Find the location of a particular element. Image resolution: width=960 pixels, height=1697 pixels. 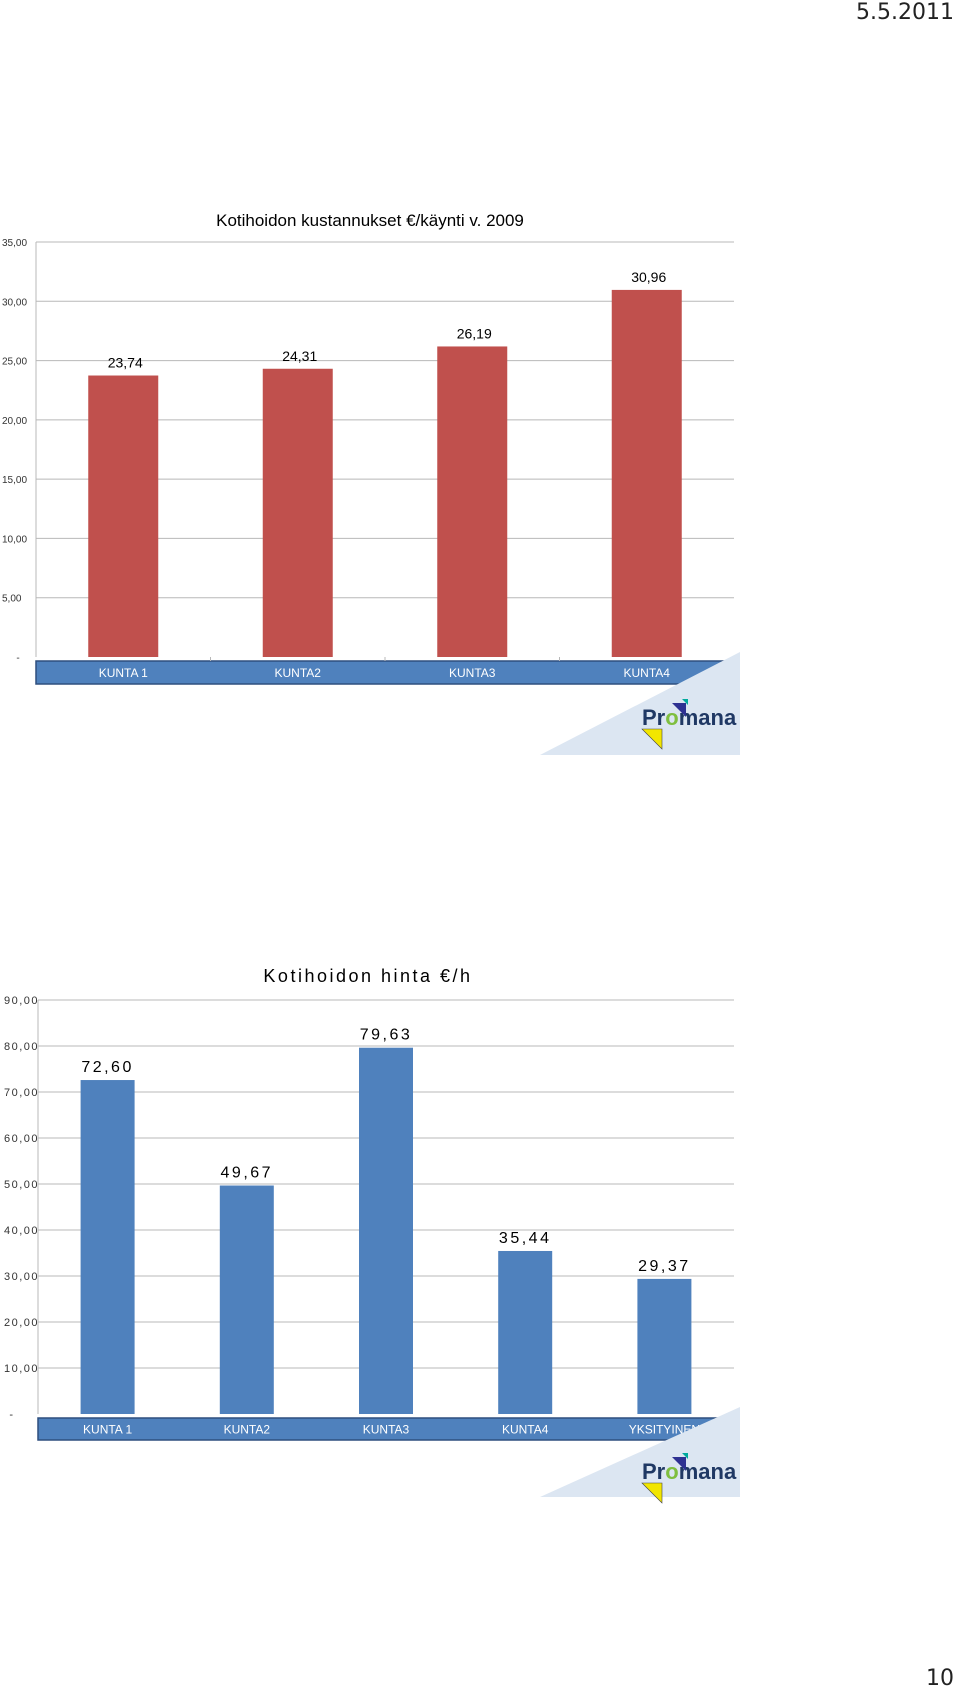

page-number: 10 is located at coordinates (940, 1678).